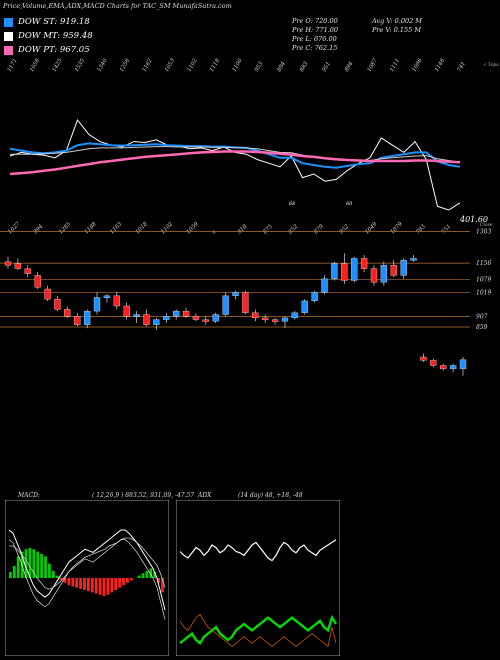 The width and height of the screenshot is (500, 660). Describe the element at coordinates (315, 21) in the screenshot. I see `info-open: Pre O: 720.00` at that location.